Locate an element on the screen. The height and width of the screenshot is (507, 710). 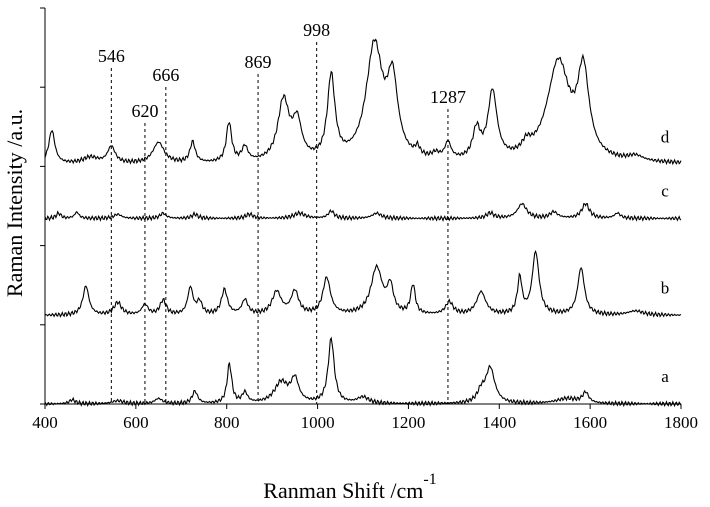
peak-label: 869 is located at coordinates (258, 62).